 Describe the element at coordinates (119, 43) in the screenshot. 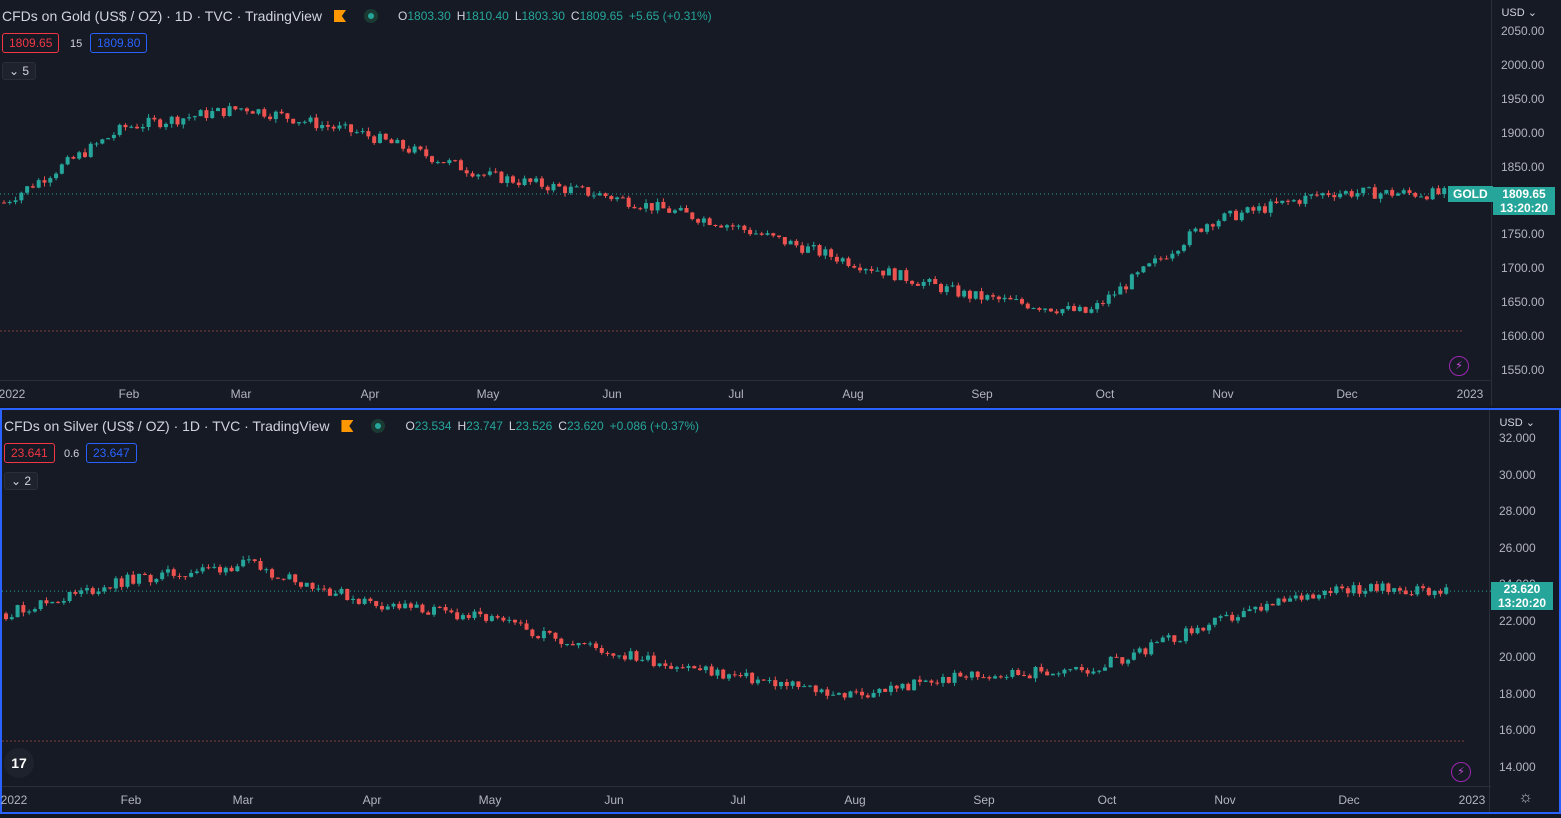

I see `gold-buy-button: 1809.80` at that location.